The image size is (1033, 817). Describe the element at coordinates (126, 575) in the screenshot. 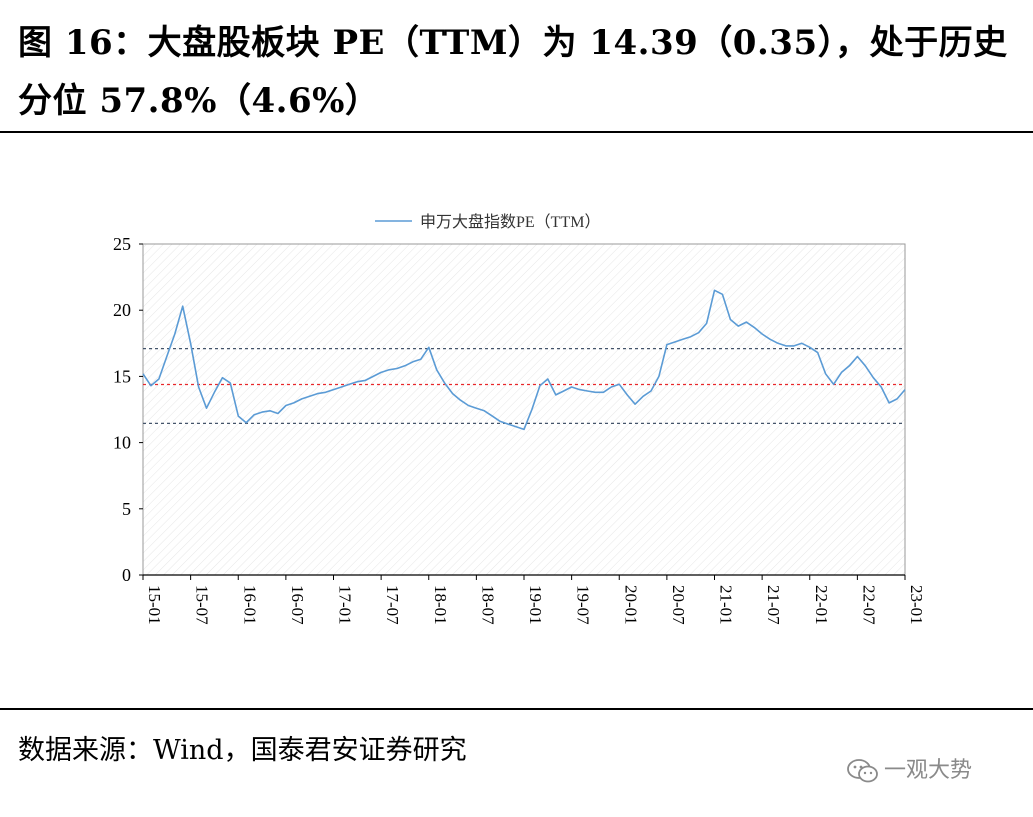

I see `y-tick-label: 0` at that location.